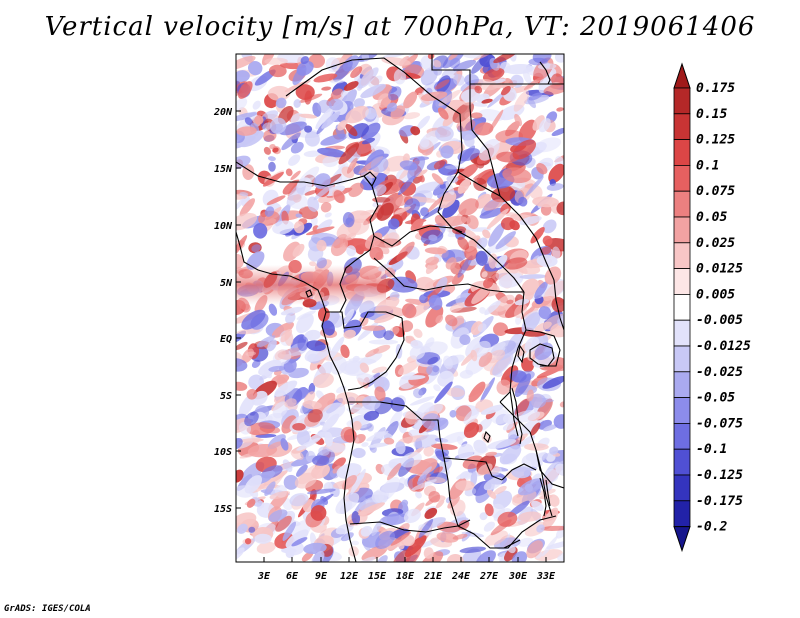  I want to click on border-congo-drc, so click(376, 354).